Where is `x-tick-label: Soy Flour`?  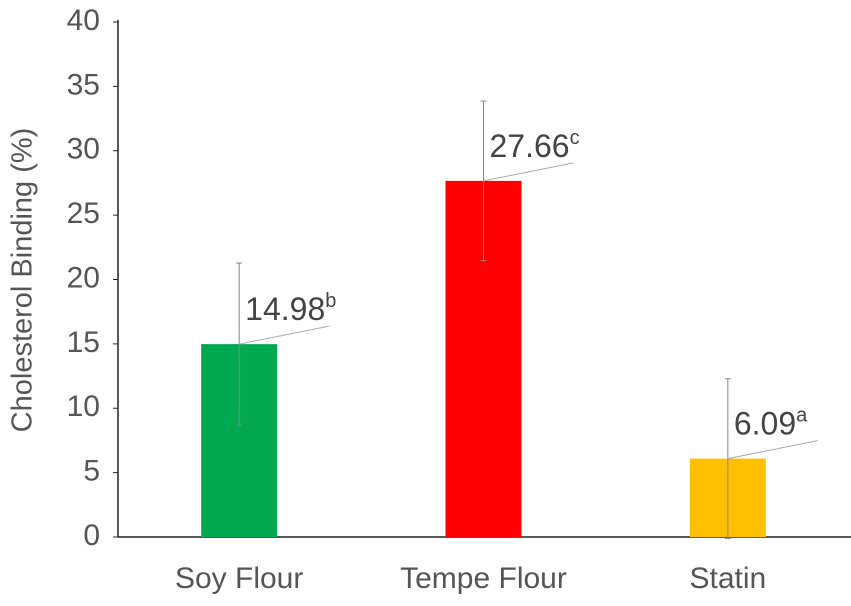 x-tick-label: Soy Flour is located at coordinates (239, 578).